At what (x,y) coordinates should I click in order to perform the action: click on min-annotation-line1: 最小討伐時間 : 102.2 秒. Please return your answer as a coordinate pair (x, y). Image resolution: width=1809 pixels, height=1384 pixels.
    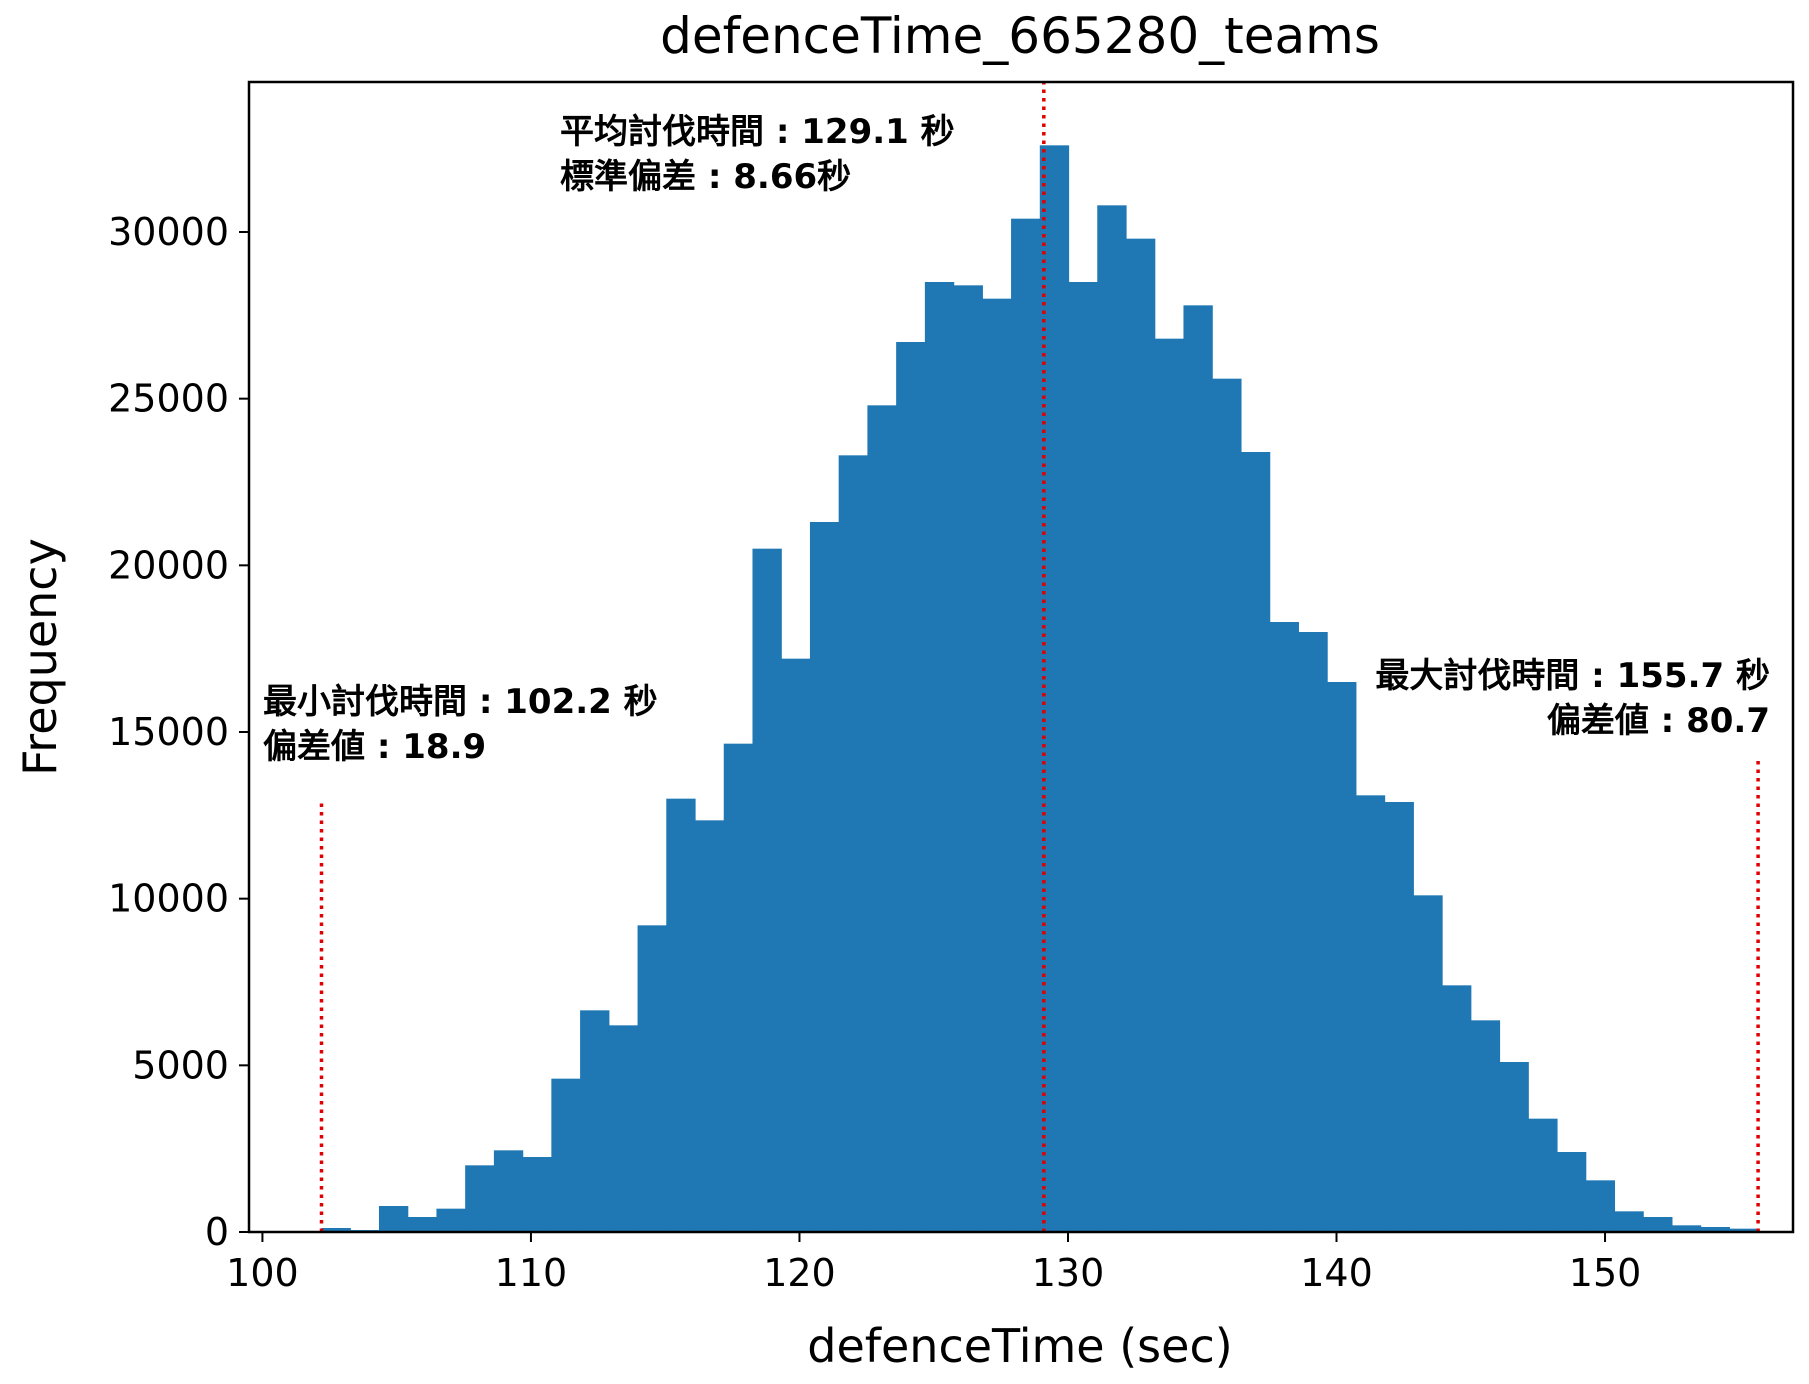
    Looking at the image, I should click on (460, 702).